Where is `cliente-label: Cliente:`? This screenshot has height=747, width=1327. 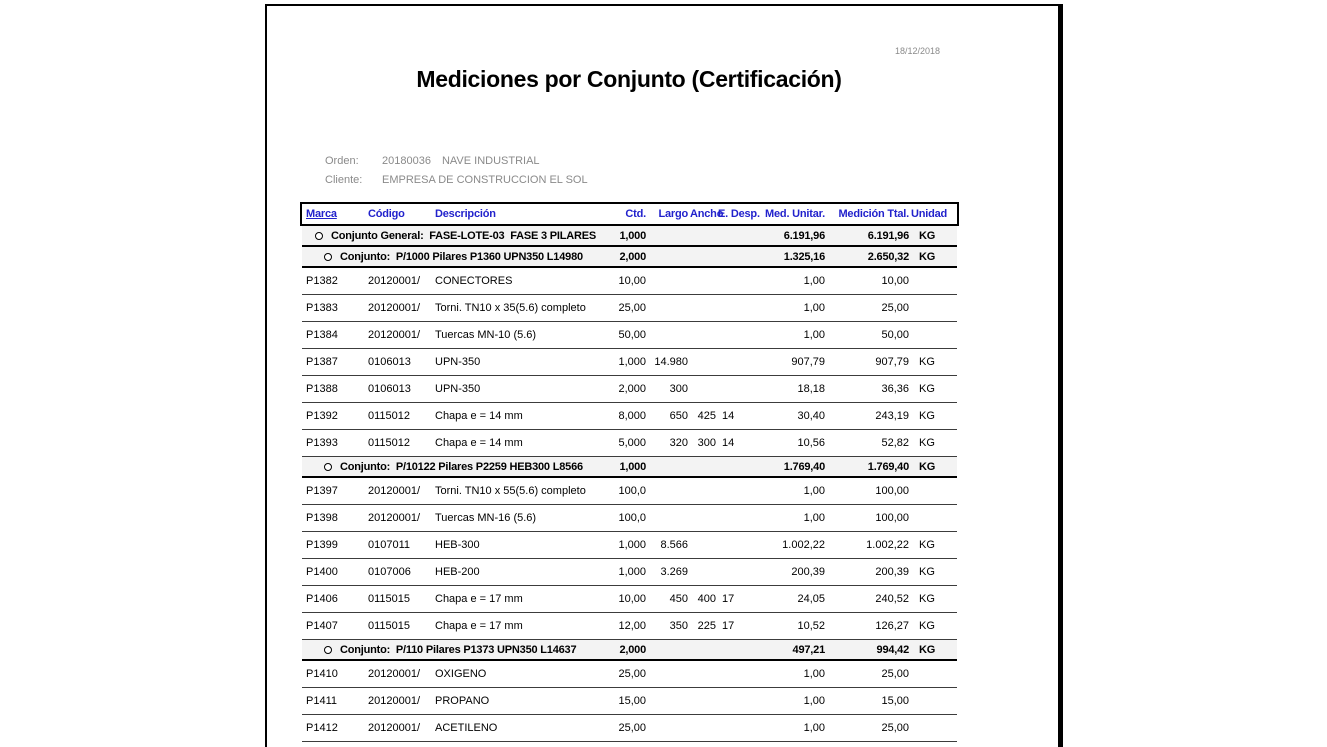
cliente-label: Cliente: is located at coordinates (344, 180).